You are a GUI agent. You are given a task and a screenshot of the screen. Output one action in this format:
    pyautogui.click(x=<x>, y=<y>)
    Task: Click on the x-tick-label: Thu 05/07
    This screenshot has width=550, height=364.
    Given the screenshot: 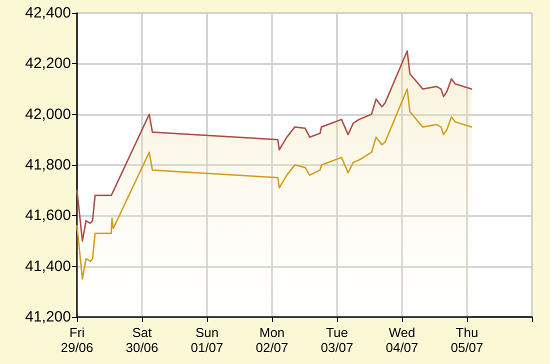 What is the action you would take?
    pyautogui.click(x=467, y=340)
    